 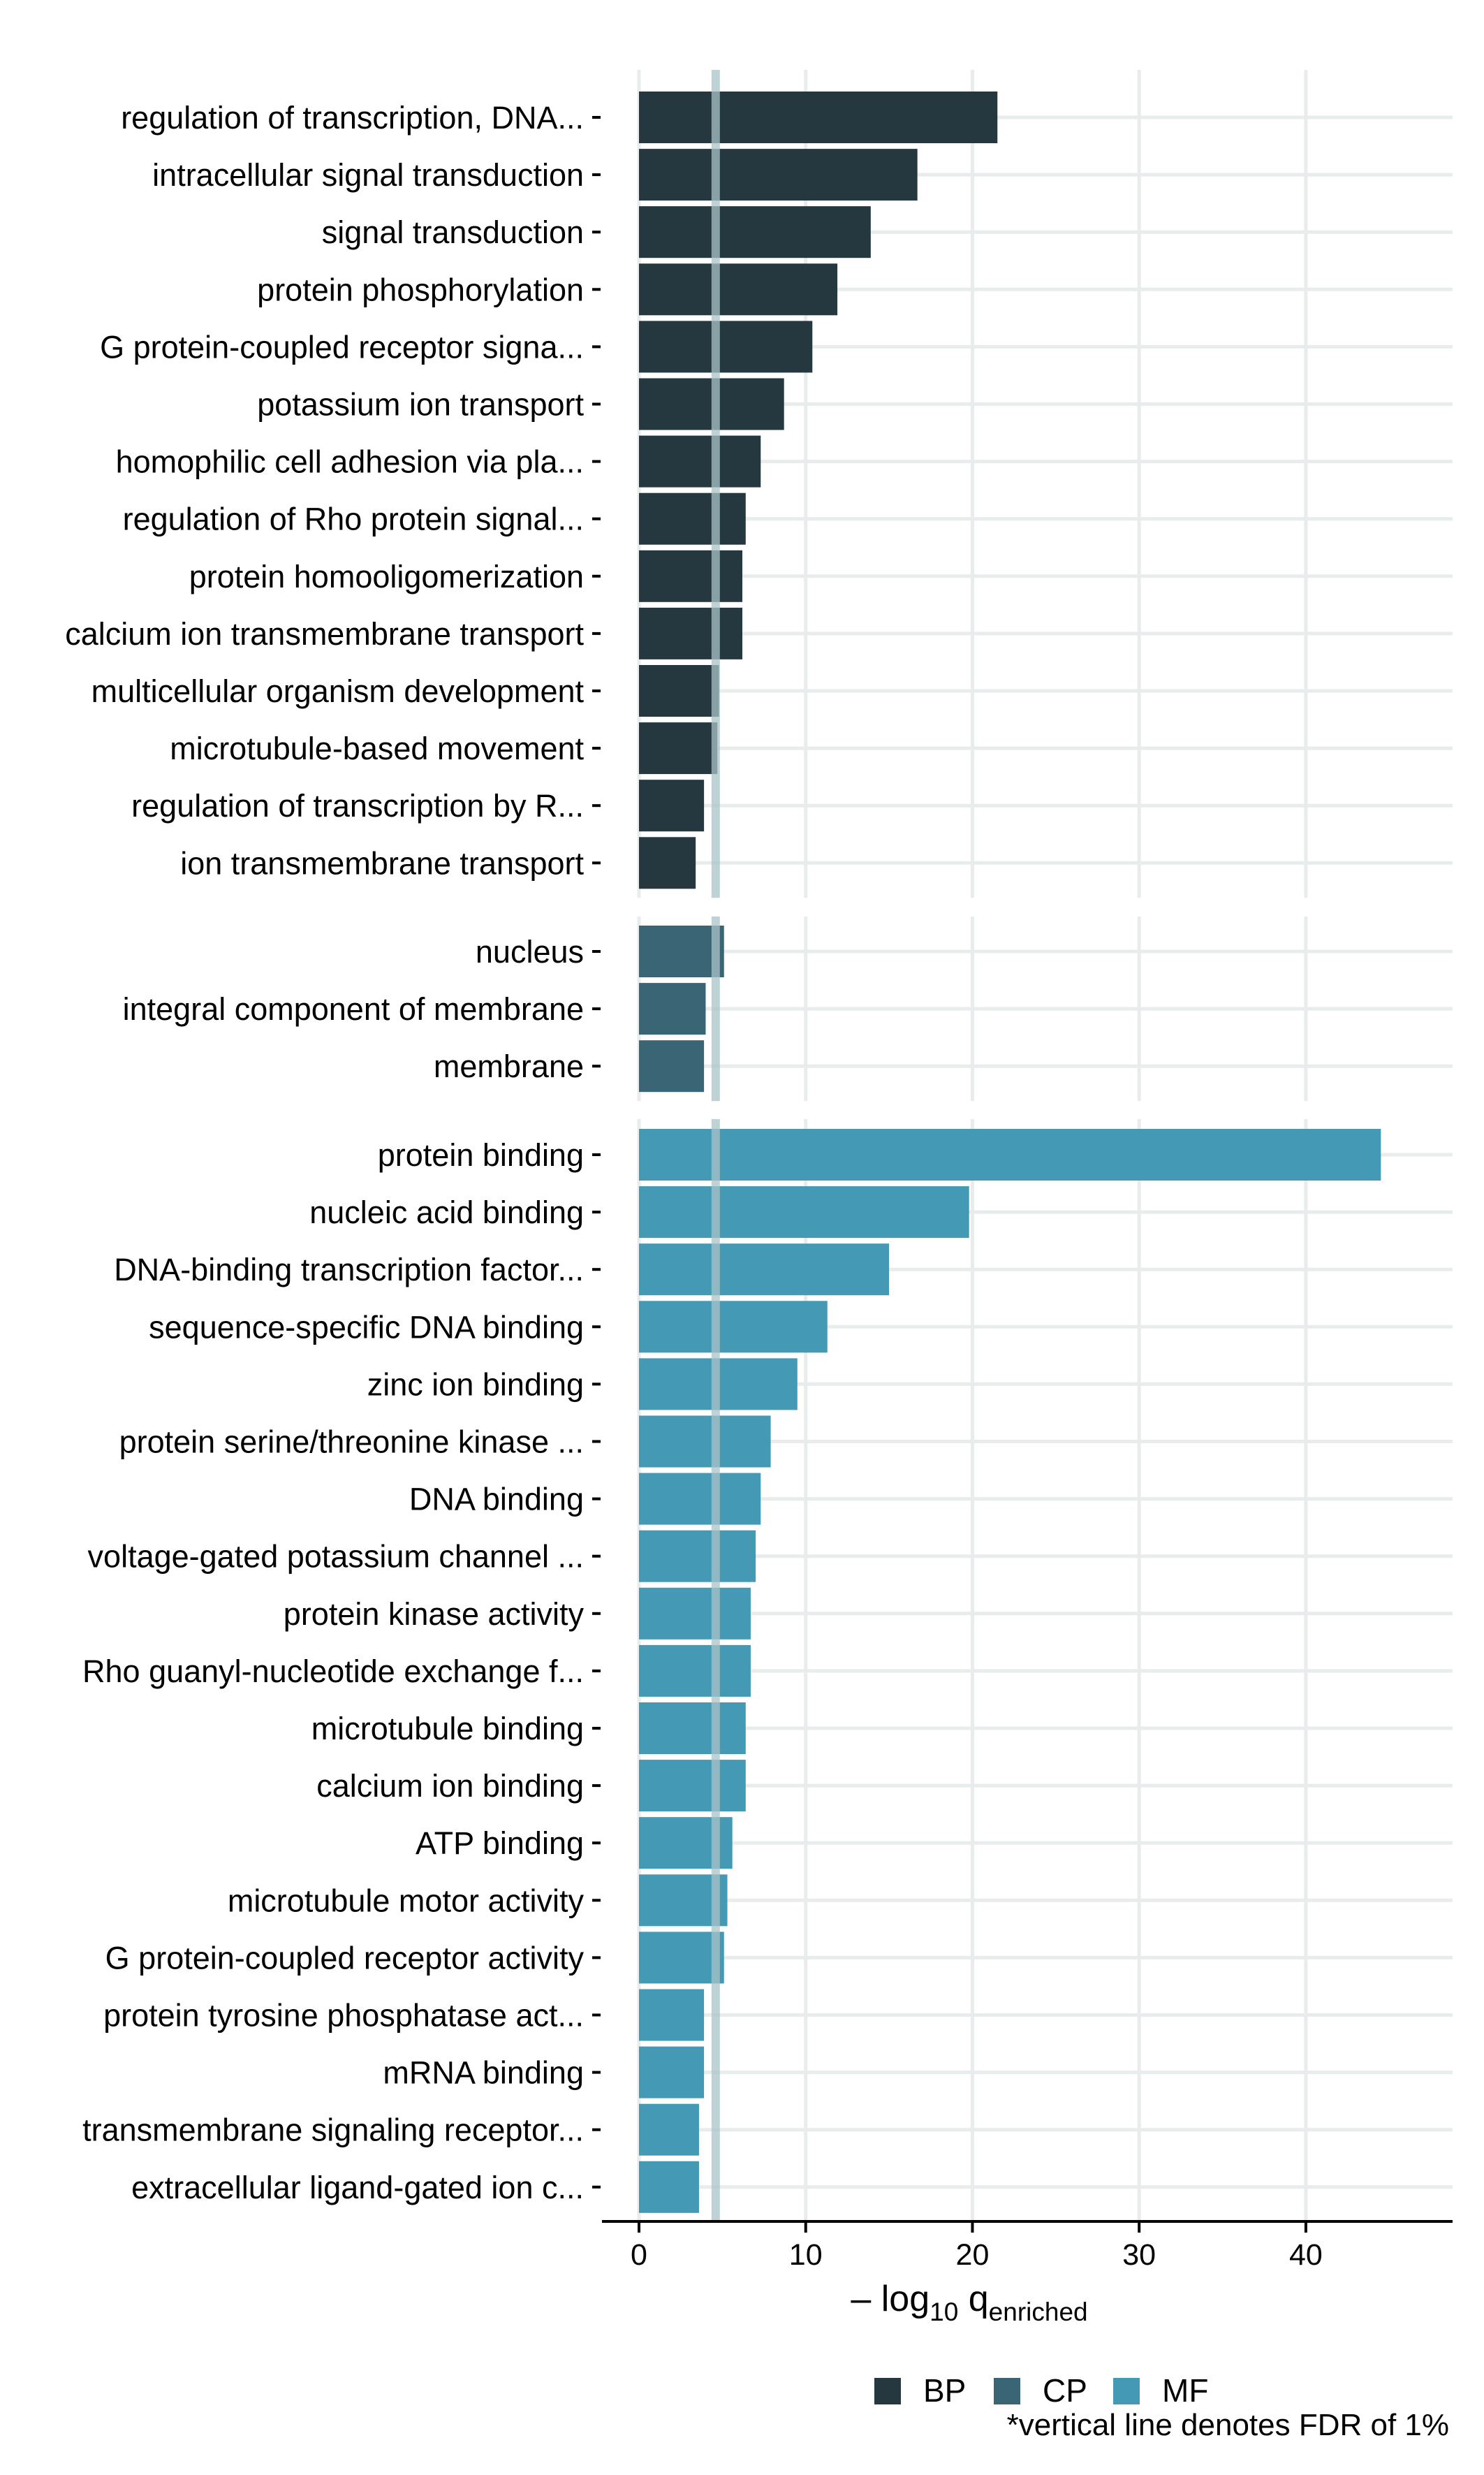 I want to click on category-label: microtubule binding, so click(x=447, y=1728).